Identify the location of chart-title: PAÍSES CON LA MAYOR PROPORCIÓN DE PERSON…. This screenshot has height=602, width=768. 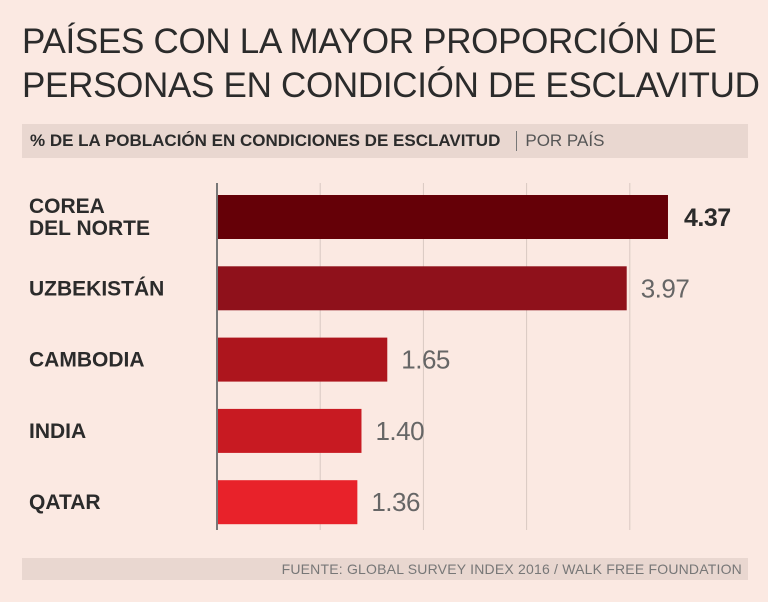
(391, 64).